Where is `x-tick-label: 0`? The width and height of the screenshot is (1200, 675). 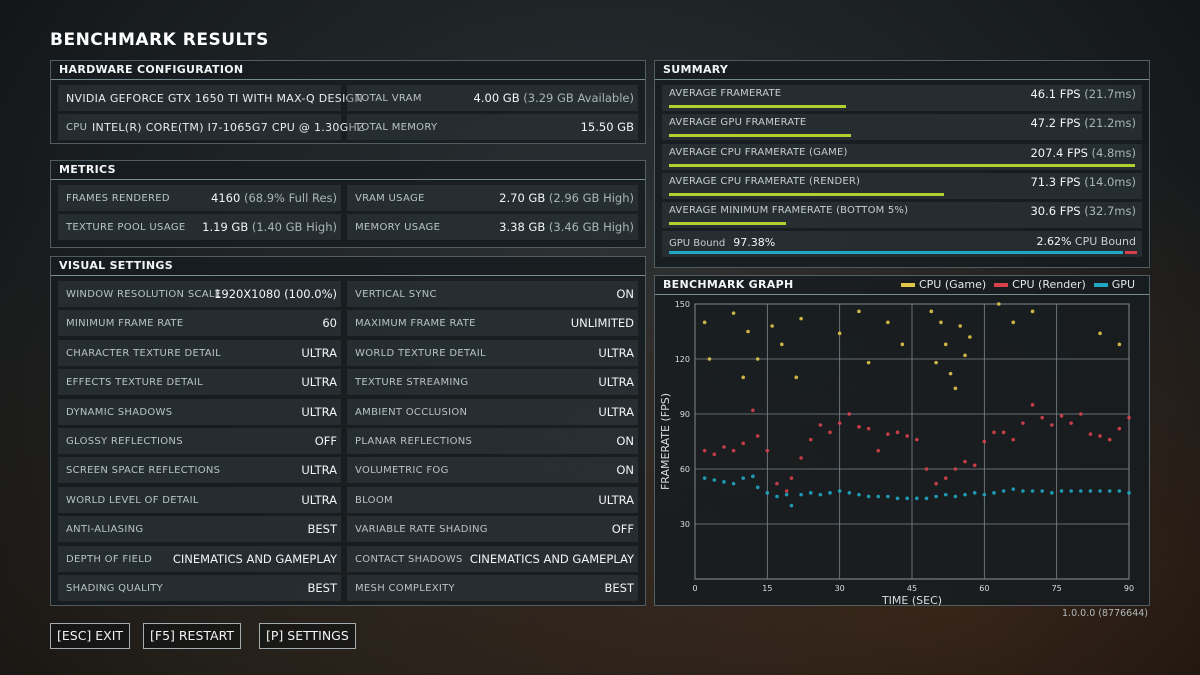 x-tick-label: 0 is located at coordinates (694, 588).